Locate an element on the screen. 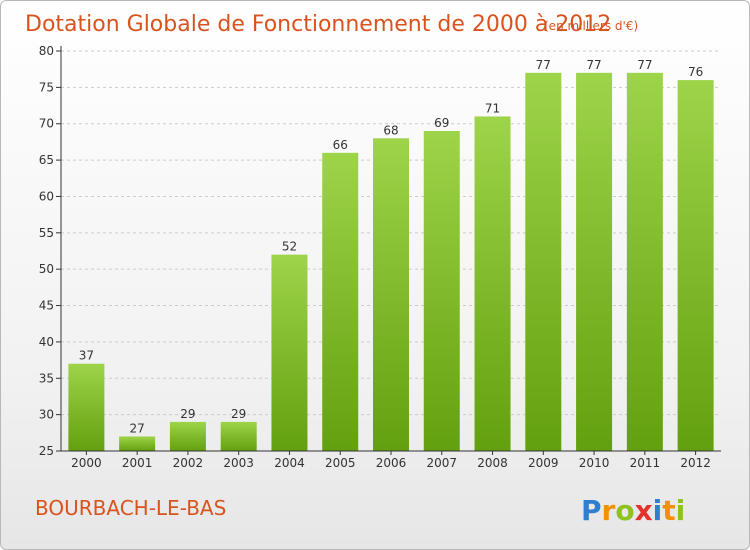 This screenshot has width=750, height=550. y-tick-label: 45 is located at coordinates (46, 306).